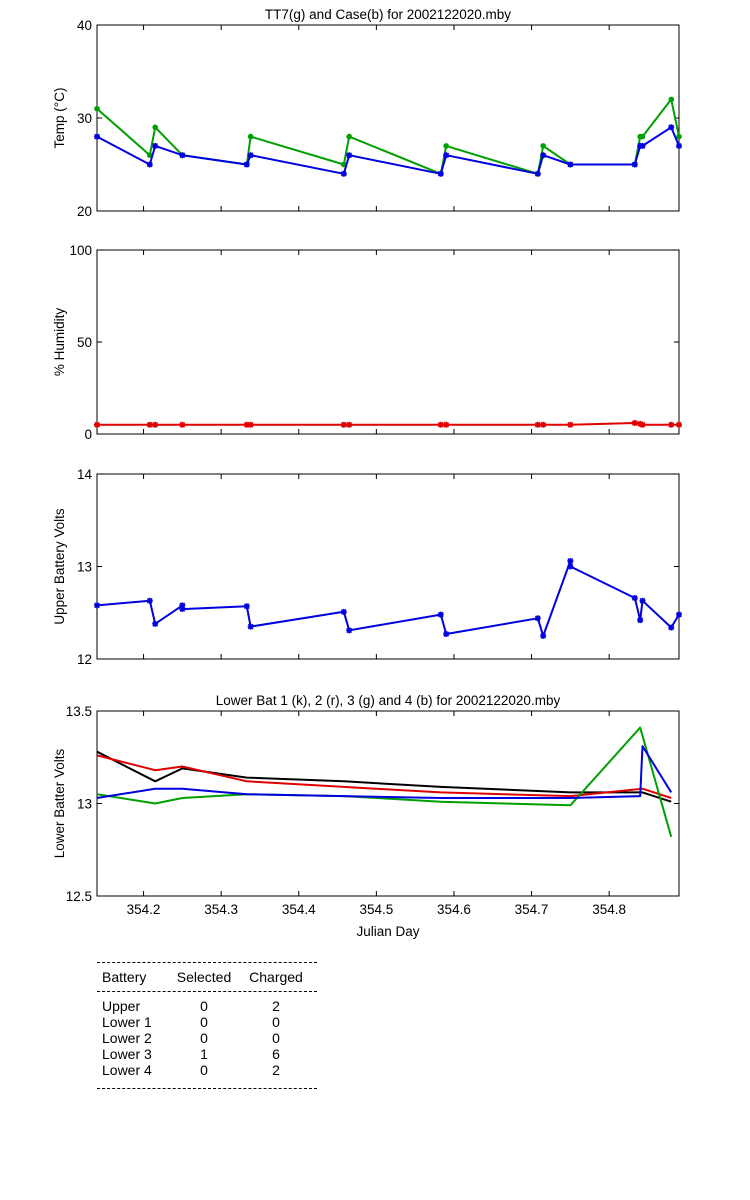  Describe the element at coordinates (609, 909) in the screenshot. I see `x-tick-label: 354.8` at that location.